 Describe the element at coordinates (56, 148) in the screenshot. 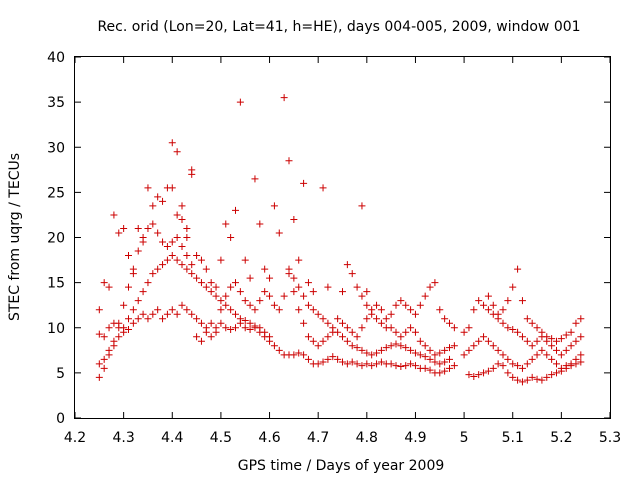

I see `y-tick-label: 30` at that location.